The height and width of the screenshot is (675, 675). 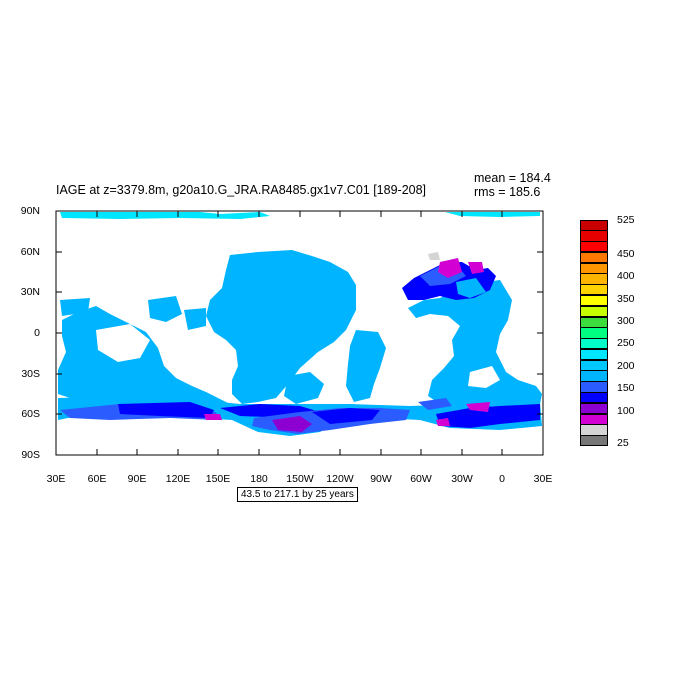 What do you see at coordinates (462, 479) in the screenshot?
I see `lon-label-30w: 30W` at bounding box center [462, 479].